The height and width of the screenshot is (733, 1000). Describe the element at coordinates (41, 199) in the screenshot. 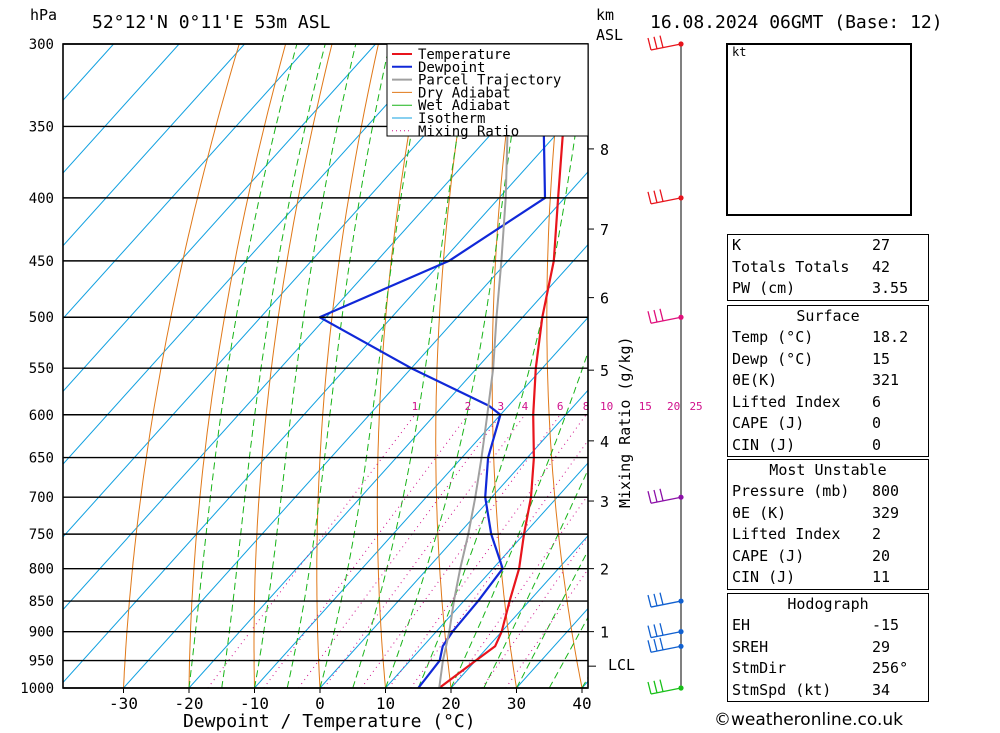

I see `pressure-tick-label: 400` at that location.